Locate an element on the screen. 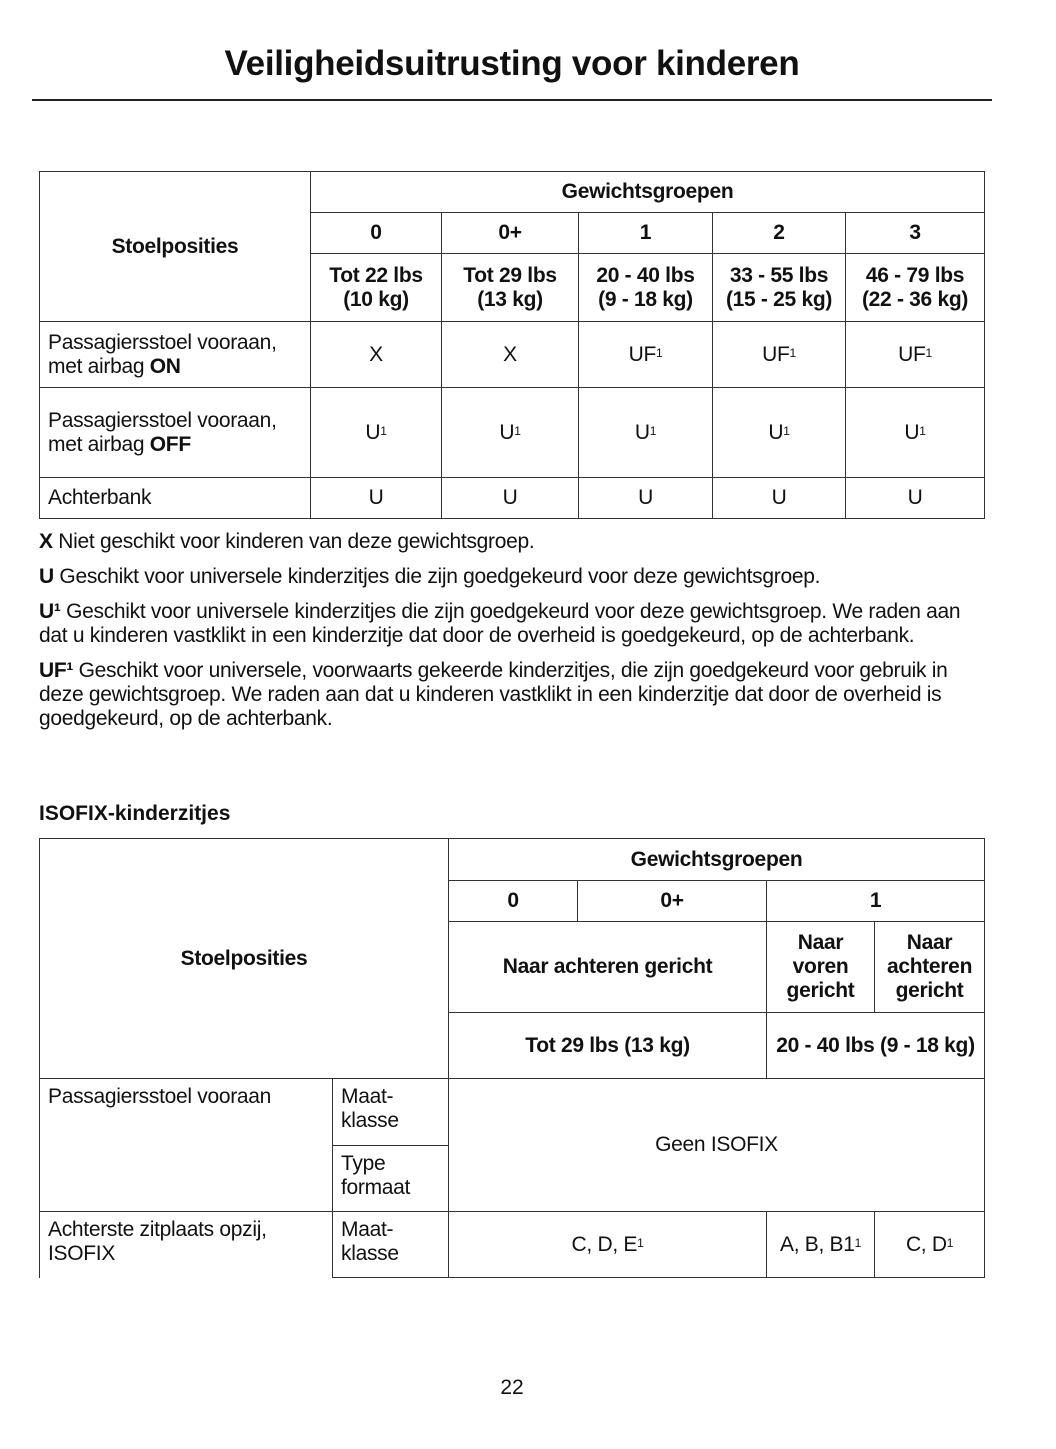 The height and width of the screenshot is (1449, 1056). legend-key: U is located at coordinates (46, 576).